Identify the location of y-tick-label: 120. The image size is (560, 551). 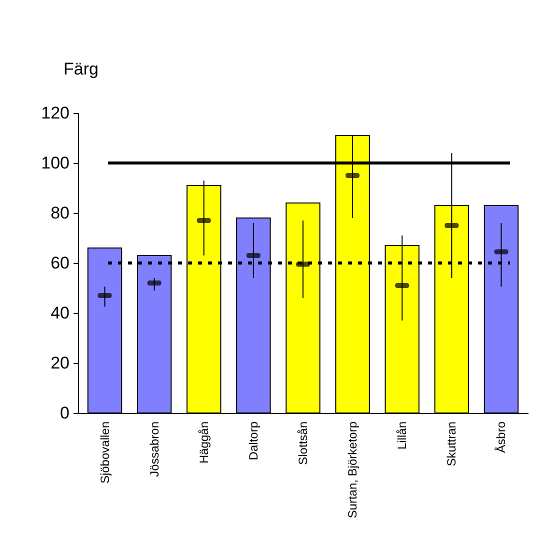
(55, 113).